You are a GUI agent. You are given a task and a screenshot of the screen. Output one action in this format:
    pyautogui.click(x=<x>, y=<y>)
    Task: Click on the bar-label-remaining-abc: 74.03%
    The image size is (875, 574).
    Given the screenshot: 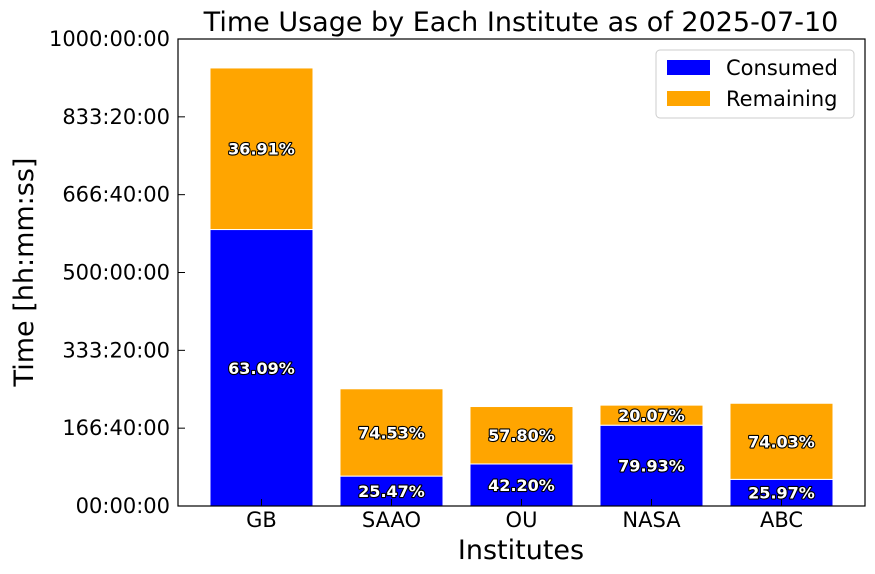 What is the action you would take?
    pyautogui.click(x=781, y=441)
    